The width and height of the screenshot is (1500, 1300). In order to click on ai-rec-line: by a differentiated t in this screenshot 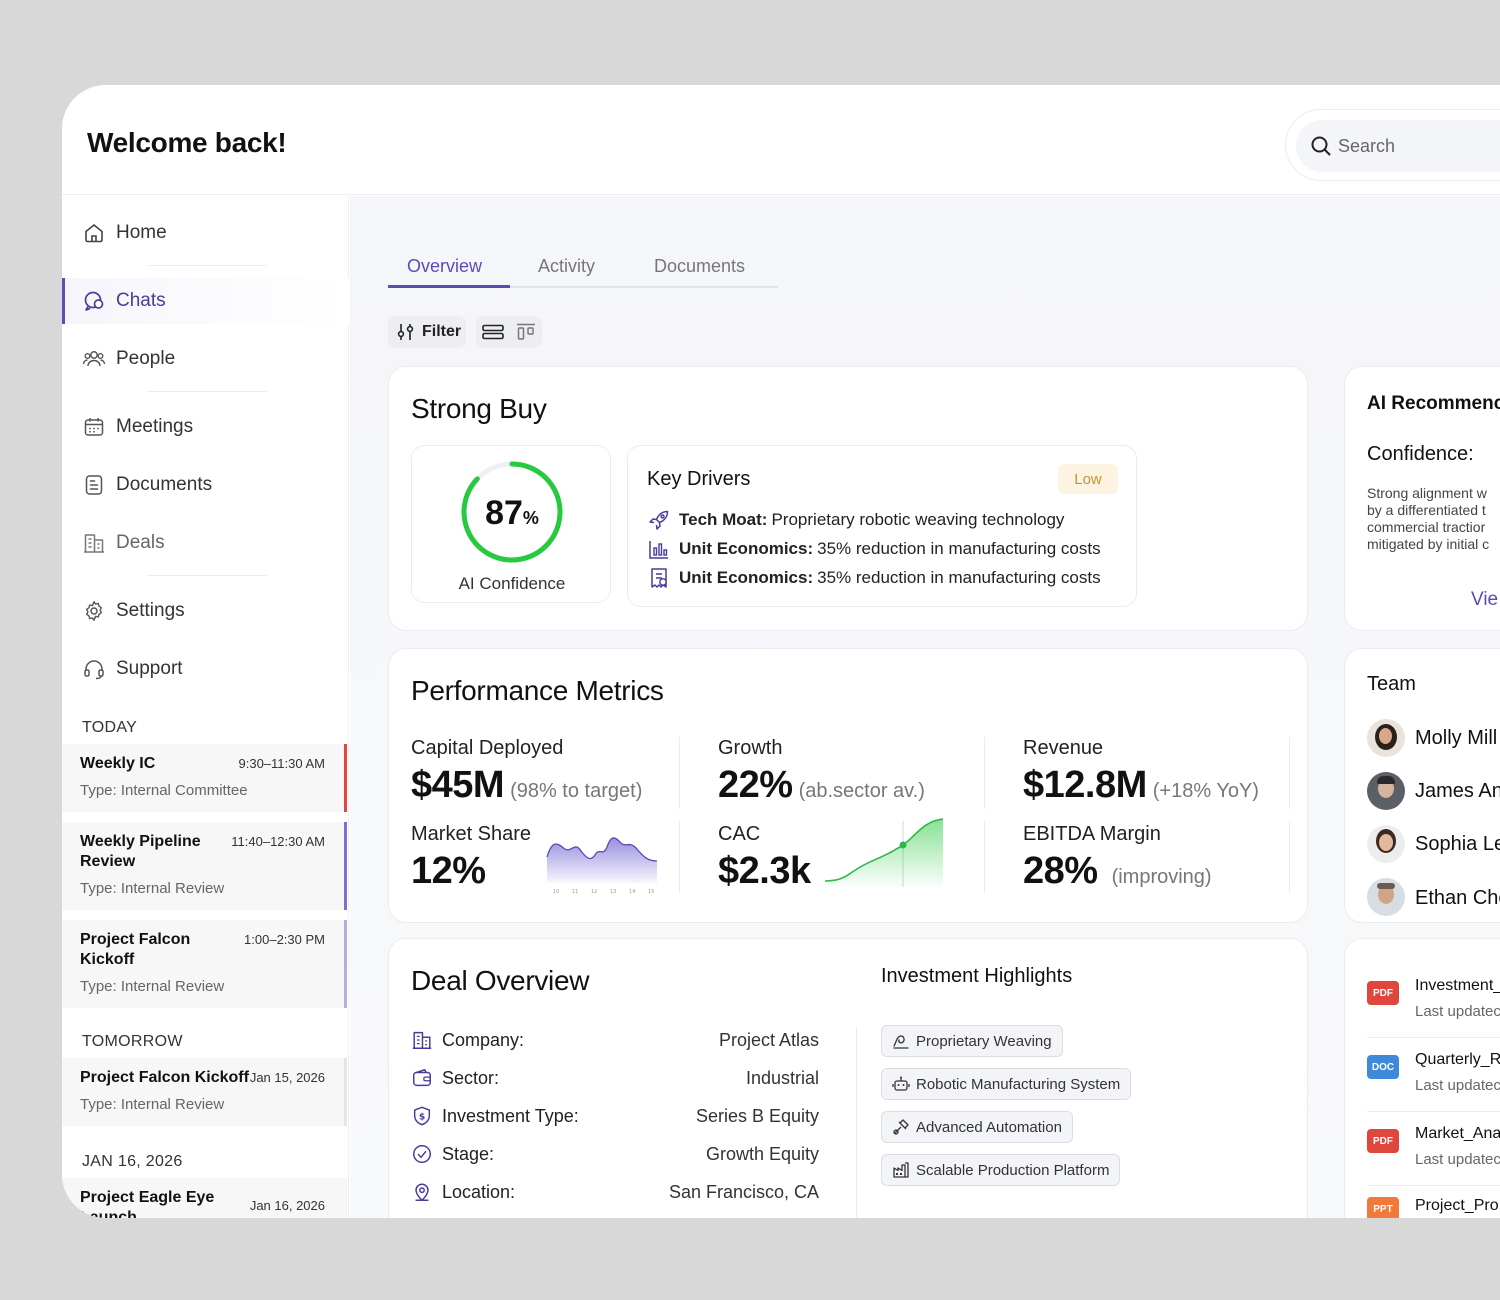, I will do `click(1426, 510)`.